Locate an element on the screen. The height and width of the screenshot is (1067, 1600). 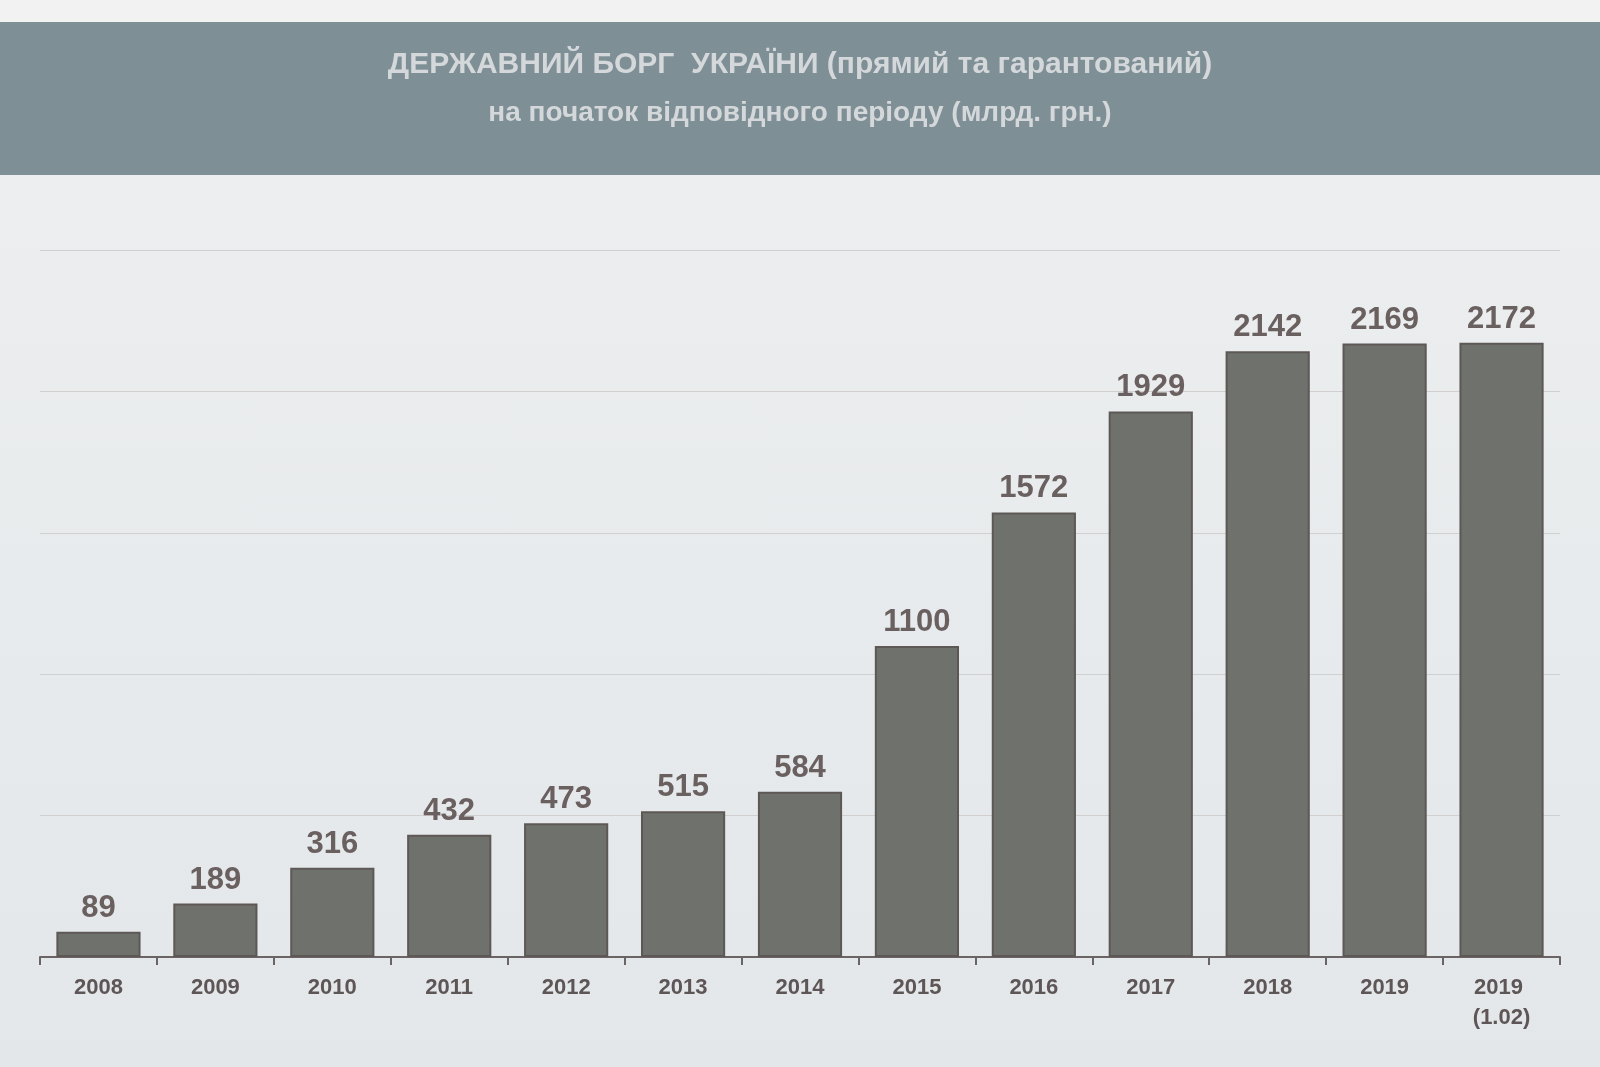
x-tick-label: 2011 is located at coordinates (449, 986).